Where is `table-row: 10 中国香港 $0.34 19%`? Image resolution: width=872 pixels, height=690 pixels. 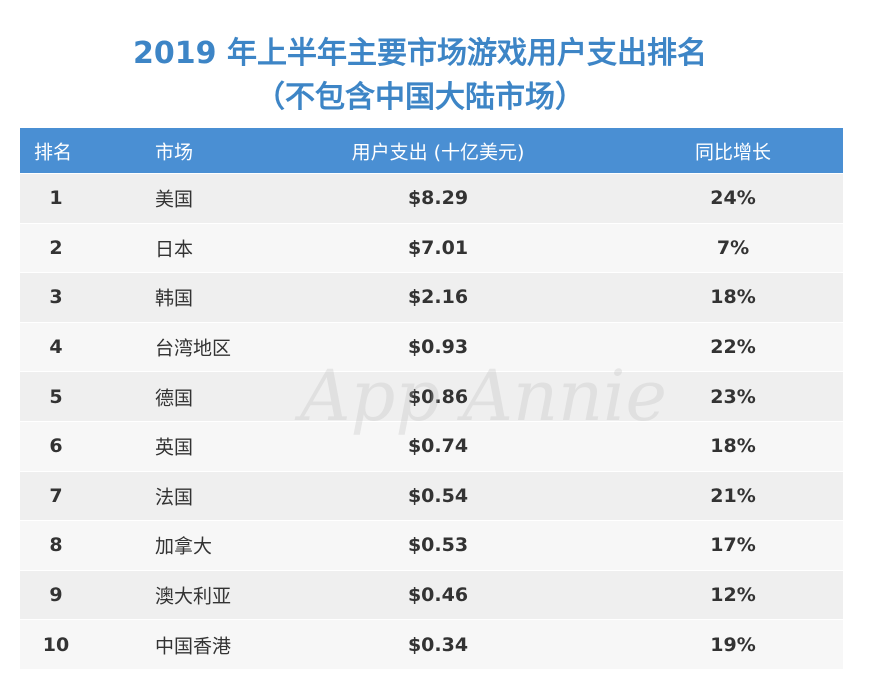
table-row: 10 中国香港 $0.34 19% is located at coordinates (431, 645).